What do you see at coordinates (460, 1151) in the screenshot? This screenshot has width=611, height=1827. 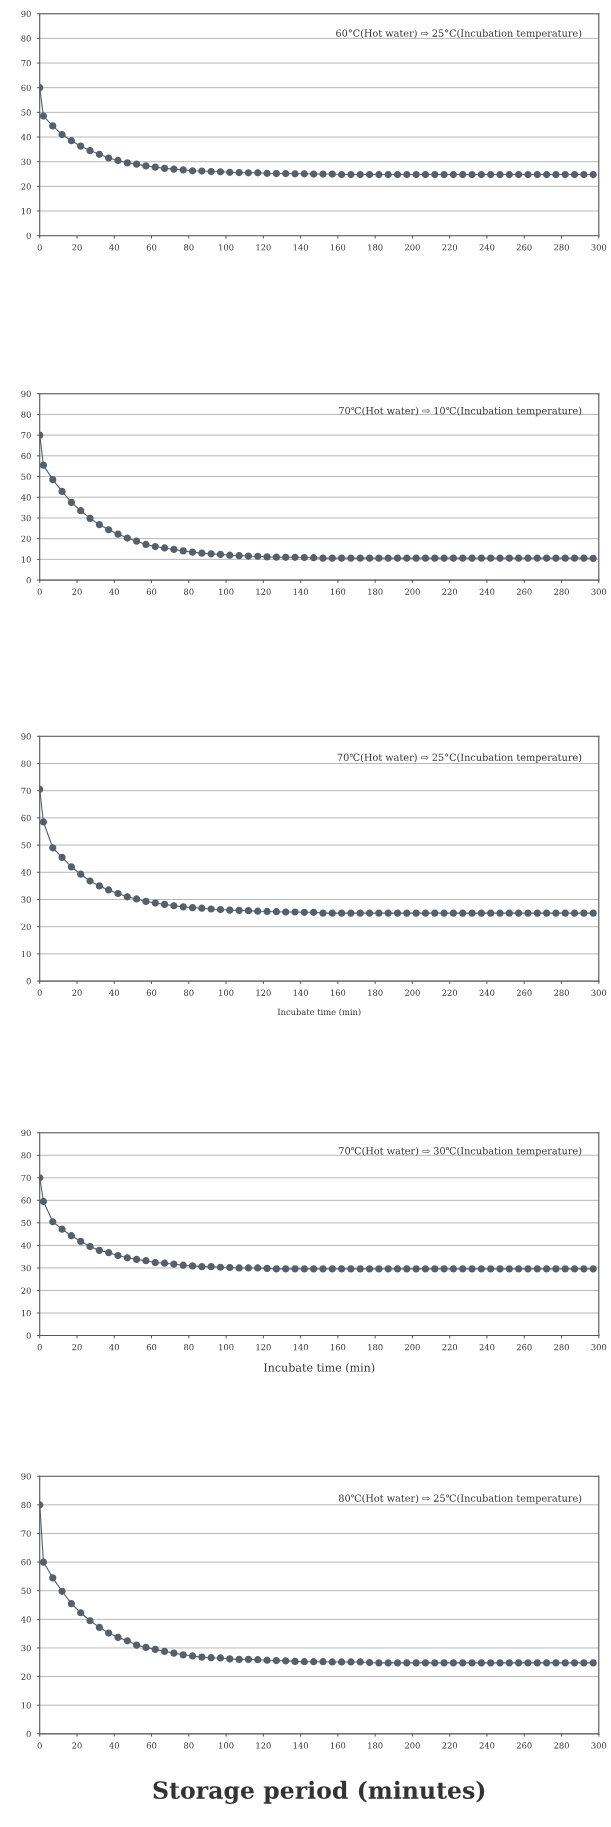 I see `text: 70℃(Hot water) ⇨ 30℃(Incubation temperature)` at bounding box center [460, 1151].